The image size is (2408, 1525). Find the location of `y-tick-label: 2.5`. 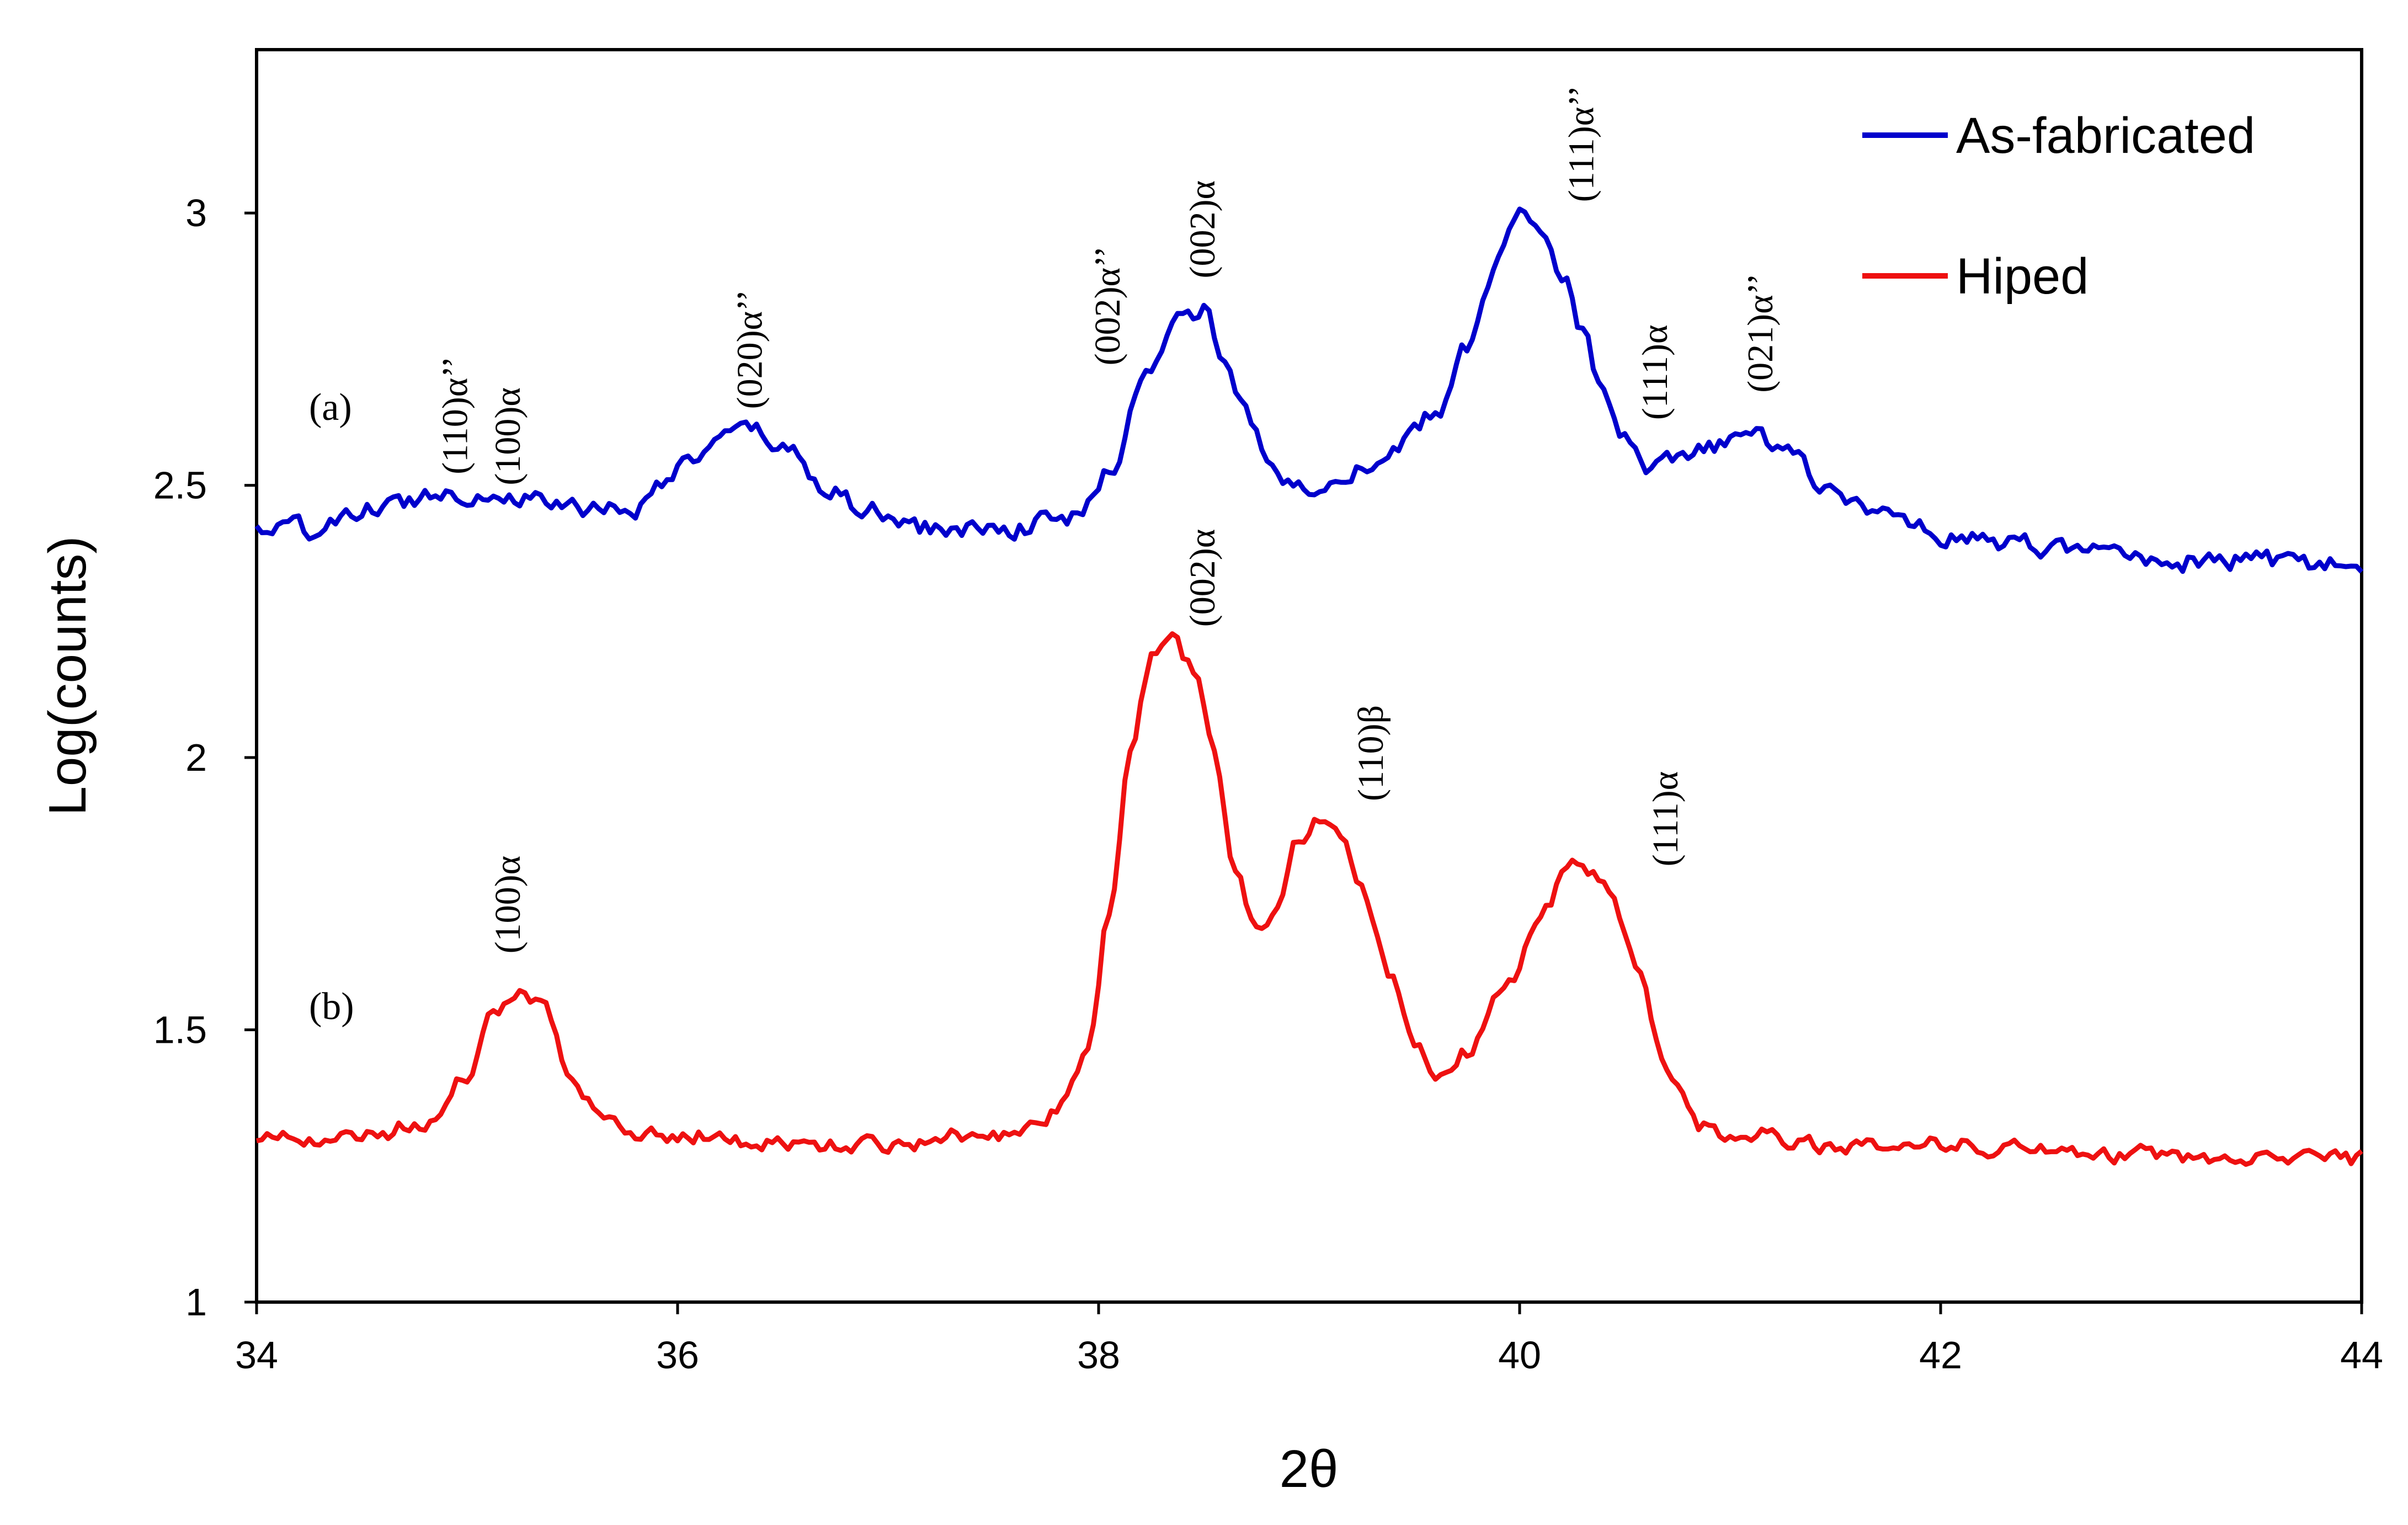

y-tick-label: 2.5 is located at coordinates (180, 485).